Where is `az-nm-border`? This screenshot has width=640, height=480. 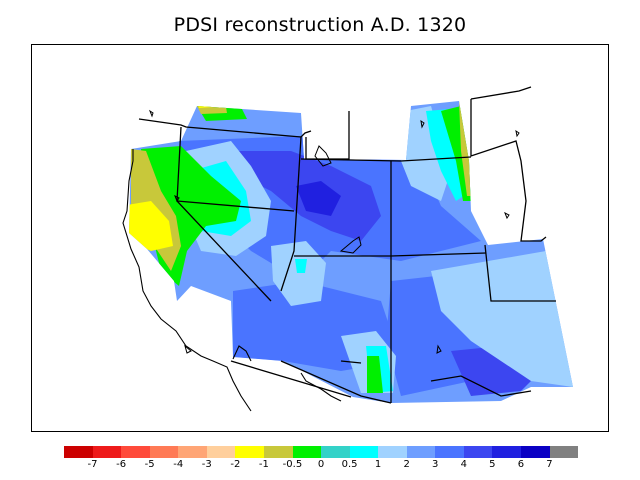 az-nm-border is located at coordinates (351, 362).